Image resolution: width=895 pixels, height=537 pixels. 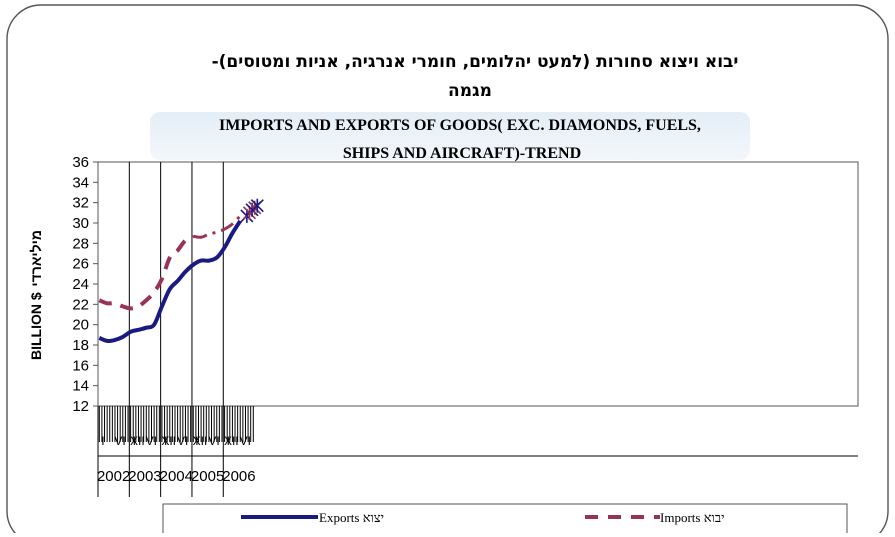 What do you see at coordinates (113, 476) in the screenshot?
I see `x-tick-label-year: 2002` at bounding box center [113, 476].